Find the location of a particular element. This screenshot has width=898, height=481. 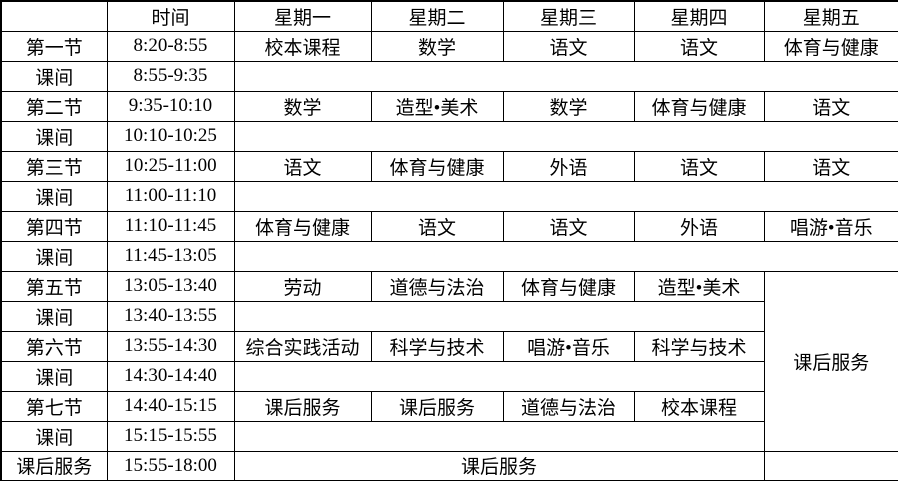

day-header-friday: 星期五 is located at coordinates (830, 16).